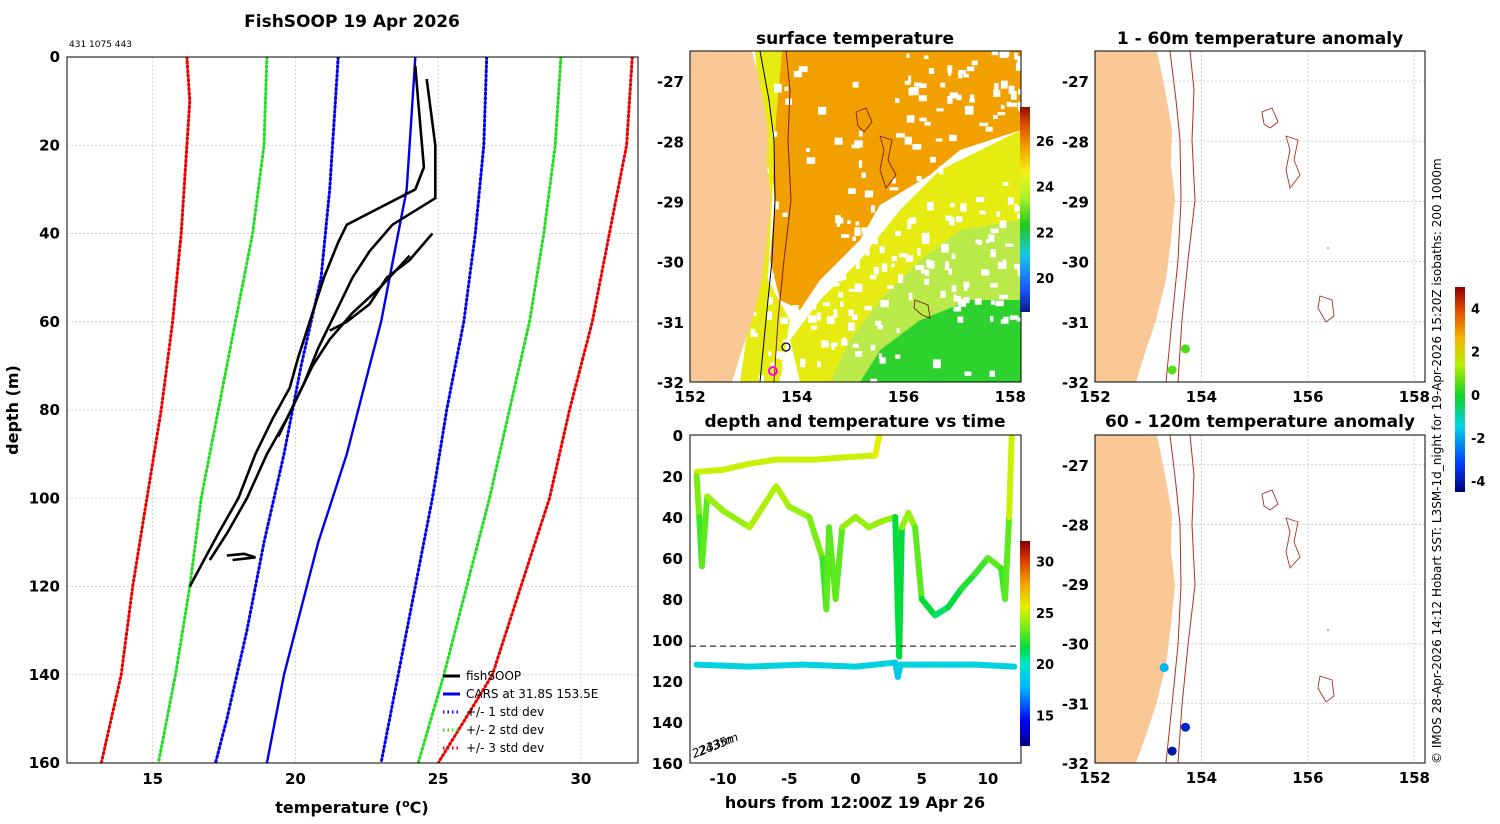 This screenshot has width=1500, height=824. What do you see at coordinates (670, 383) in the screenshot?
I see `map-y-tick: -32` at bounding box center [670, 383].